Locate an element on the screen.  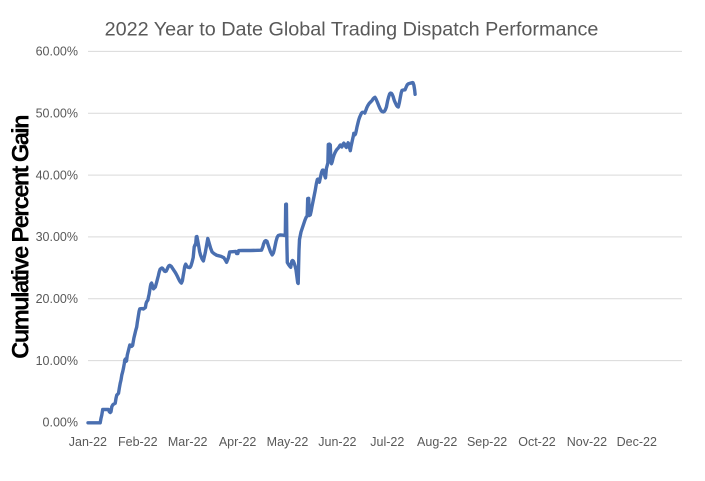
svg-text: Mar-22 is located at coordinates (188, 442).